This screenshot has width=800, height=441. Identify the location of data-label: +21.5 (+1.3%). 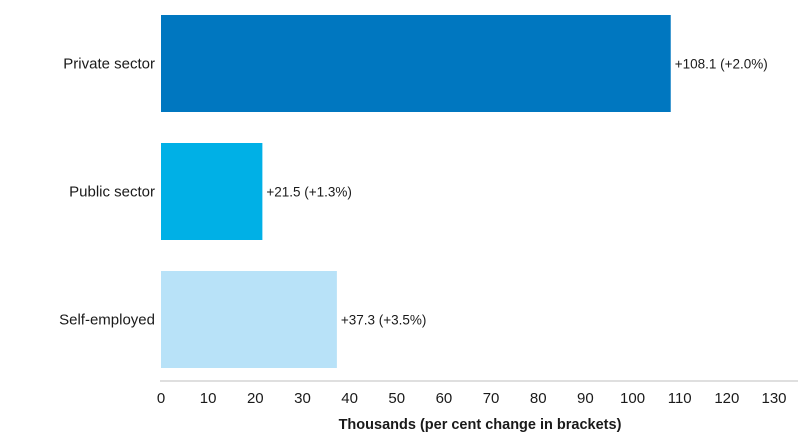
(309, 192).